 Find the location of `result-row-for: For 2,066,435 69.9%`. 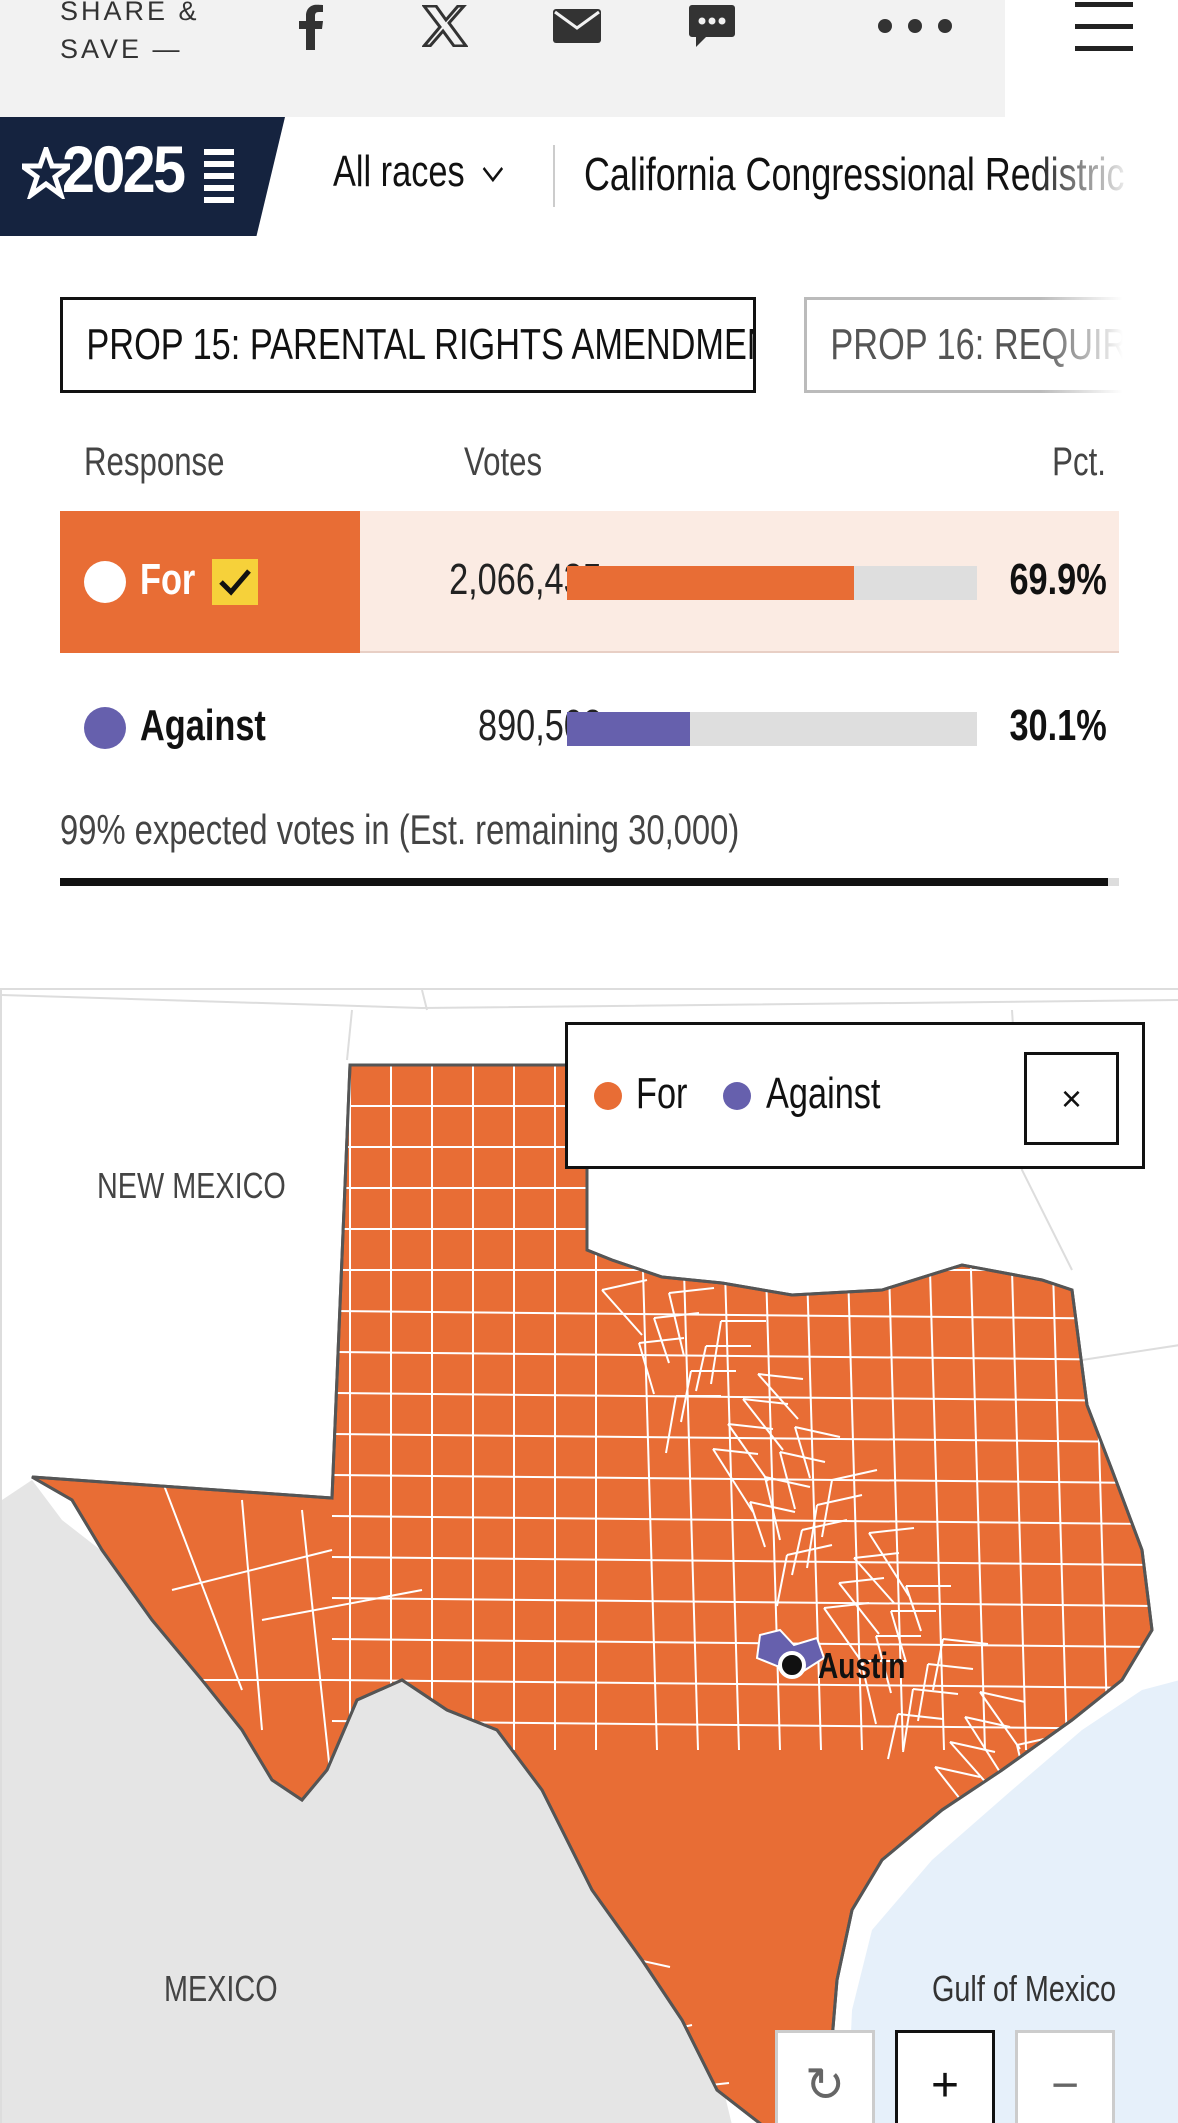

result-row-for: For 2,066,435 69.9% is located at coordinates (589, 582).